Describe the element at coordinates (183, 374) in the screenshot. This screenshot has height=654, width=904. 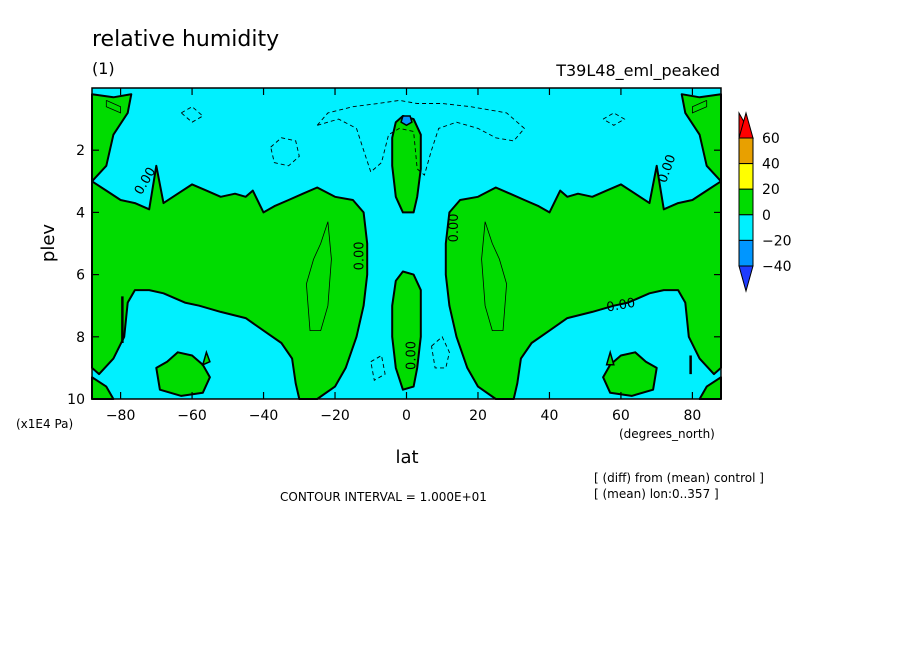
I see `contour-region-south-surface-spot` at that location.